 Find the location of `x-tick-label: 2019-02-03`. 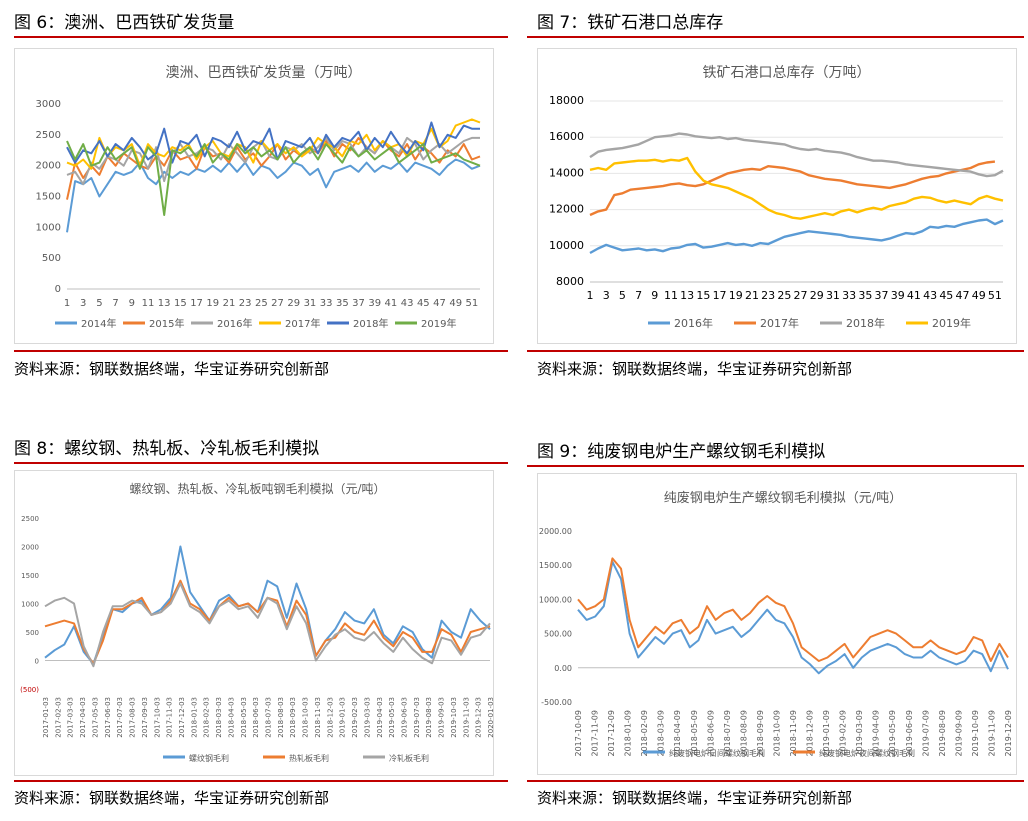

x-tick-label: 2019-02-03 is located at coordinates (355, 717).